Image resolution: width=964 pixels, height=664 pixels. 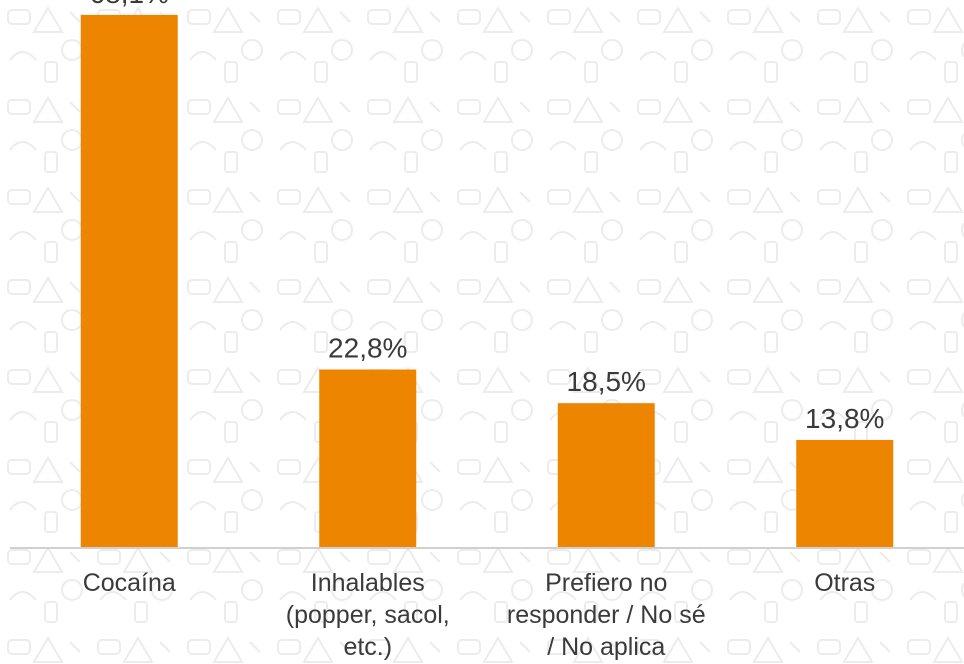 I want to click on category-label-line: etc.), so click(x=367, y=647).